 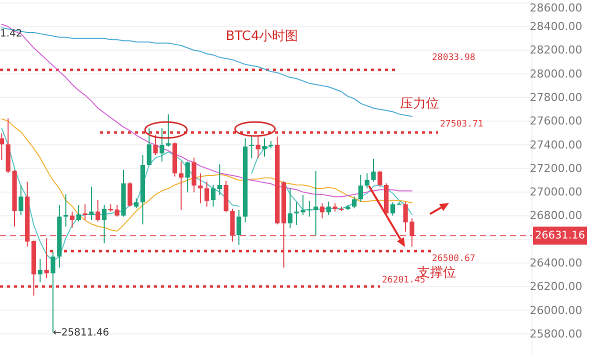 What do you see at coordinates (462, 125) in the screenshot?
I see `ref-line-label: 27503.71` at bounding box center [462, 125].